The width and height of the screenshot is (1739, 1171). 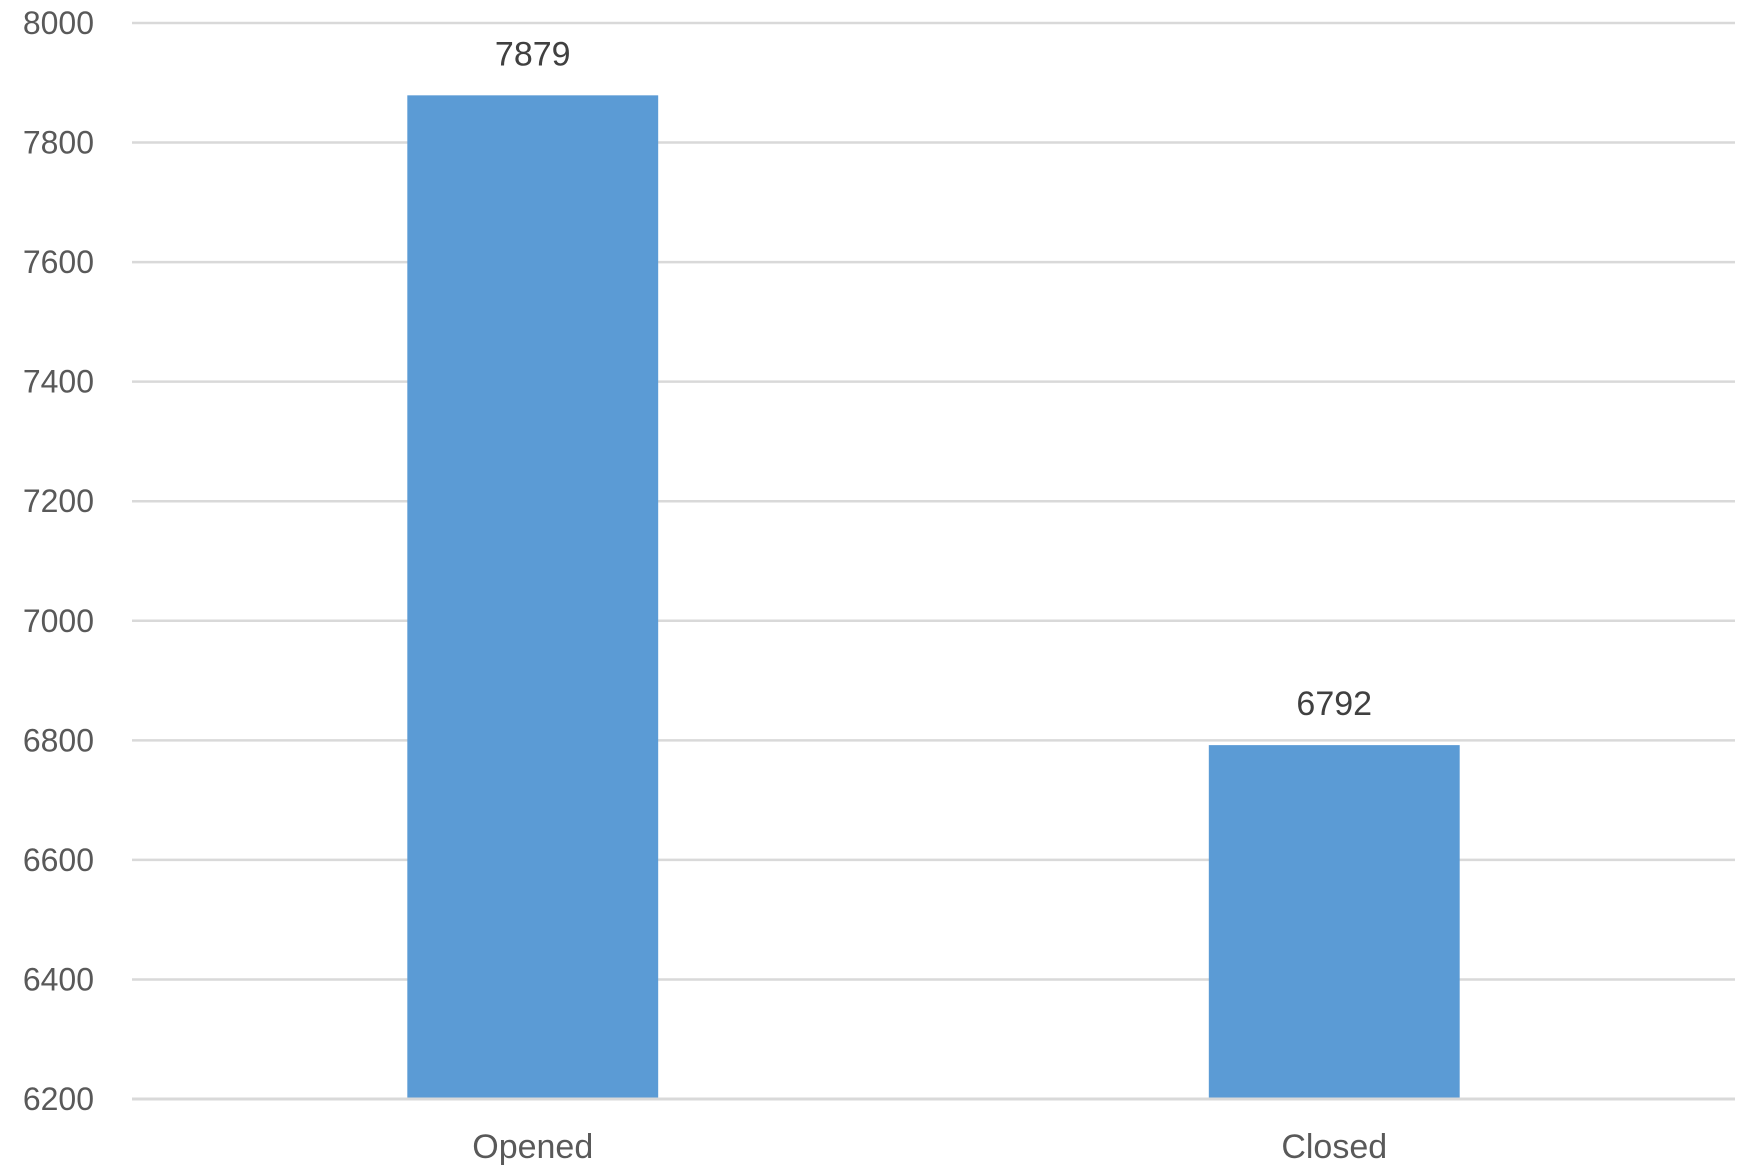 What do you see at coordinates (58, 382) in the screenshot?
I see `y-tick-label: 7400` at bounding box center [58, 382].